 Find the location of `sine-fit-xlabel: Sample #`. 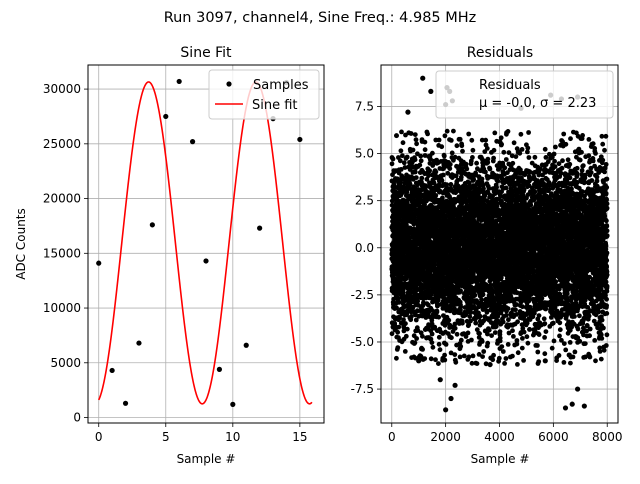

sine-fit-xlabel: Sample # is located at coordinates (206, 459).